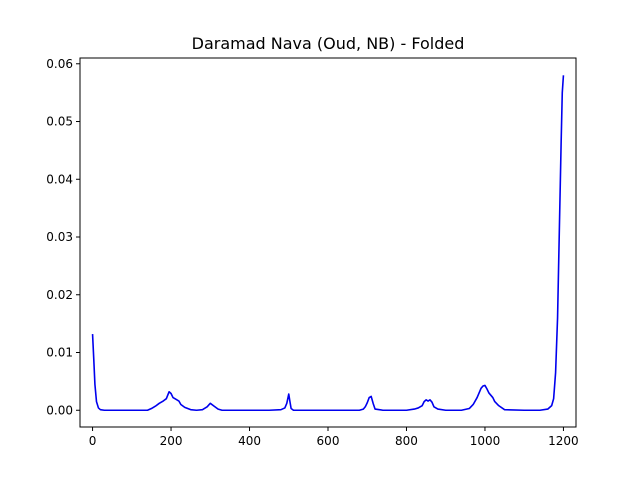 The width and height of the screenshot is (640, 480). What do you see at coordinates (59, 410) in the screenshot?
I see `y-tick-label: 0.00` at bounding box center [59, 410].